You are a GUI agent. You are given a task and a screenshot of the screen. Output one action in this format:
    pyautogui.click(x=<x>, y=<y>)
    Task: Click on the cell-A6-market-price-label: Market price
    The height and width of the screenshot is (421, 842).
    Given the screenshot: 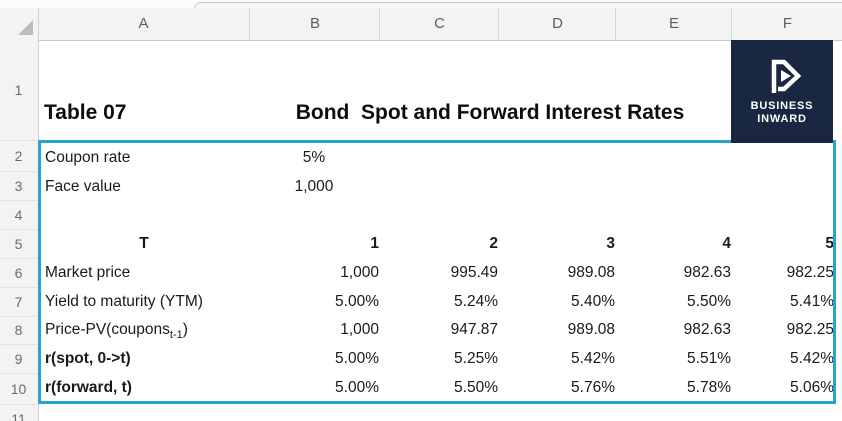 What is the action you would take?
    pyautogui.click(x=88, y=272)
    